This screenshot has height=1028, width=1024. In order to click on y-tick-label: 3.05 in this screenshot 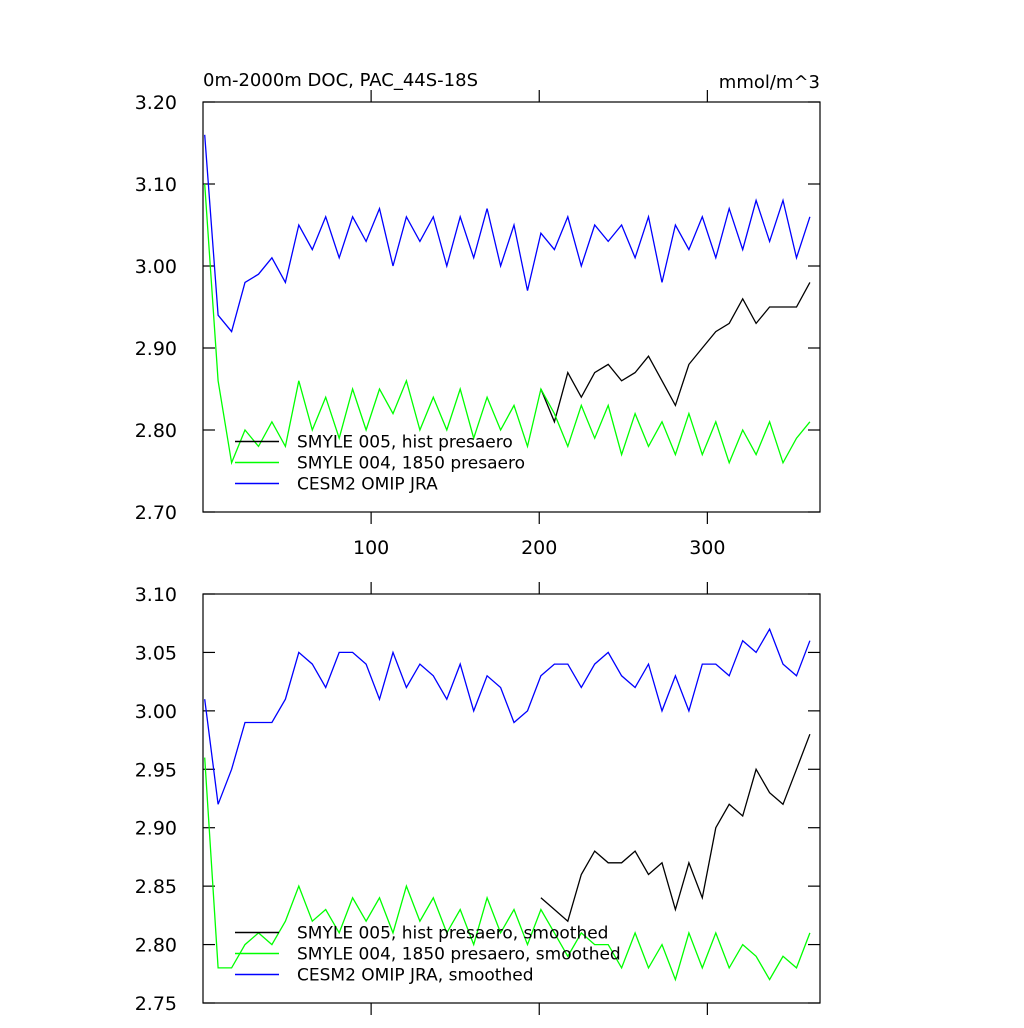, I will do `click(156, 653)`.